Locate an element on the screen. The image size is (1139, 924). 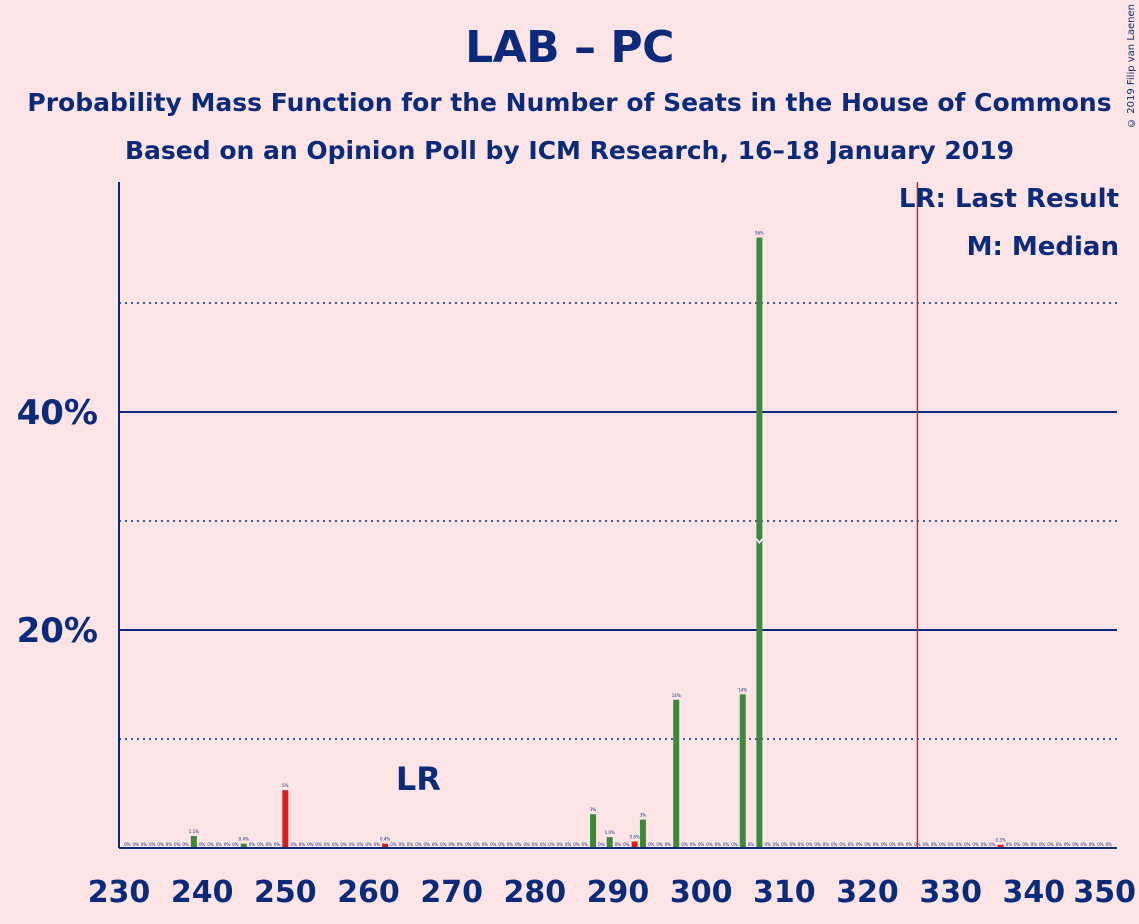
bar-label-297: 14% is located at coordinates (676, 695).